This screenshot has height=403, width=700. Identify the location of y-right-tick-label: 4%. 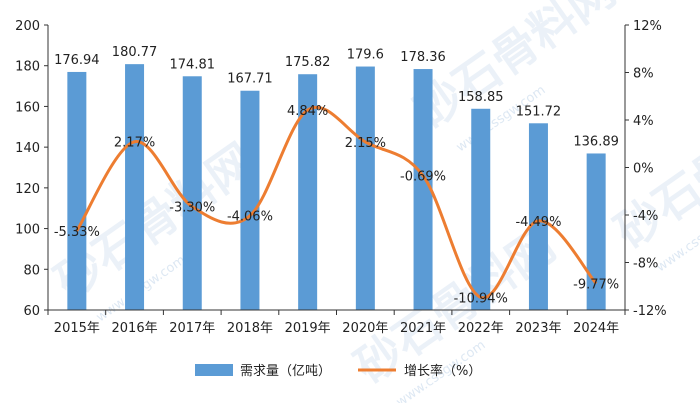
(643, 121).